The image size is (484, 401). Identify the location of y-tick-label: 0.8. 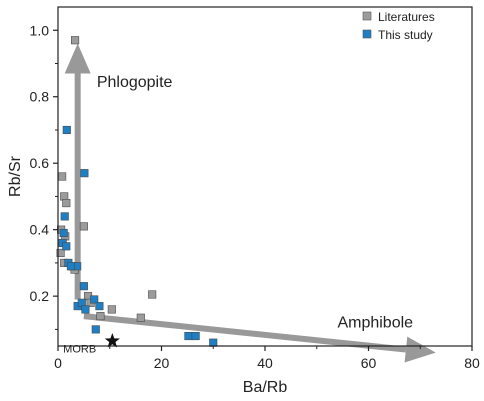
(40, 97).